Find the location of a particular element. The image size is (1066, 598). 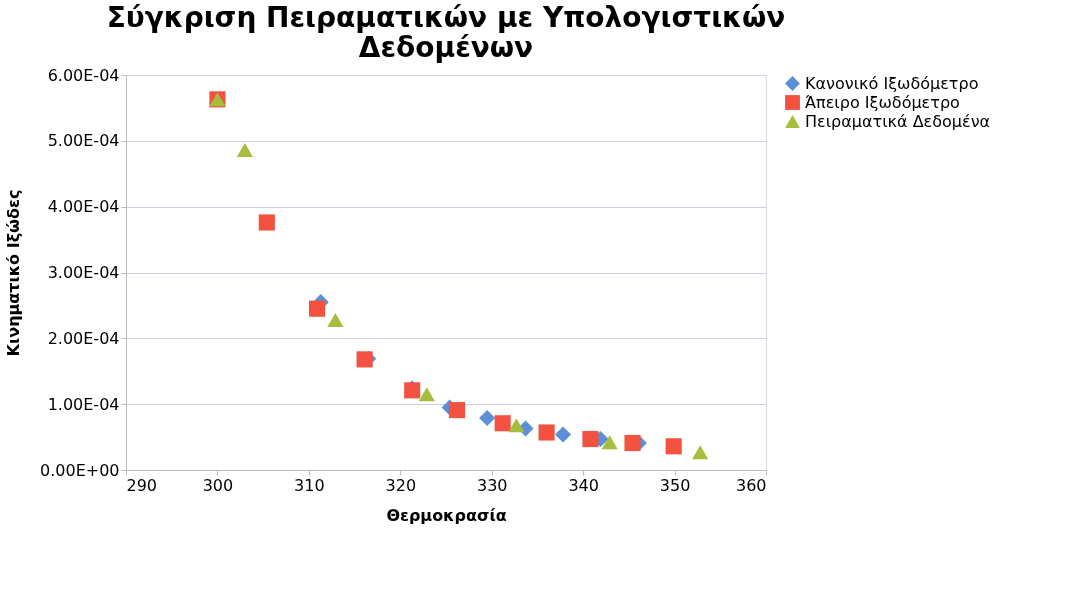

x-tick-label: 340 is located at coordinates (583, 485).